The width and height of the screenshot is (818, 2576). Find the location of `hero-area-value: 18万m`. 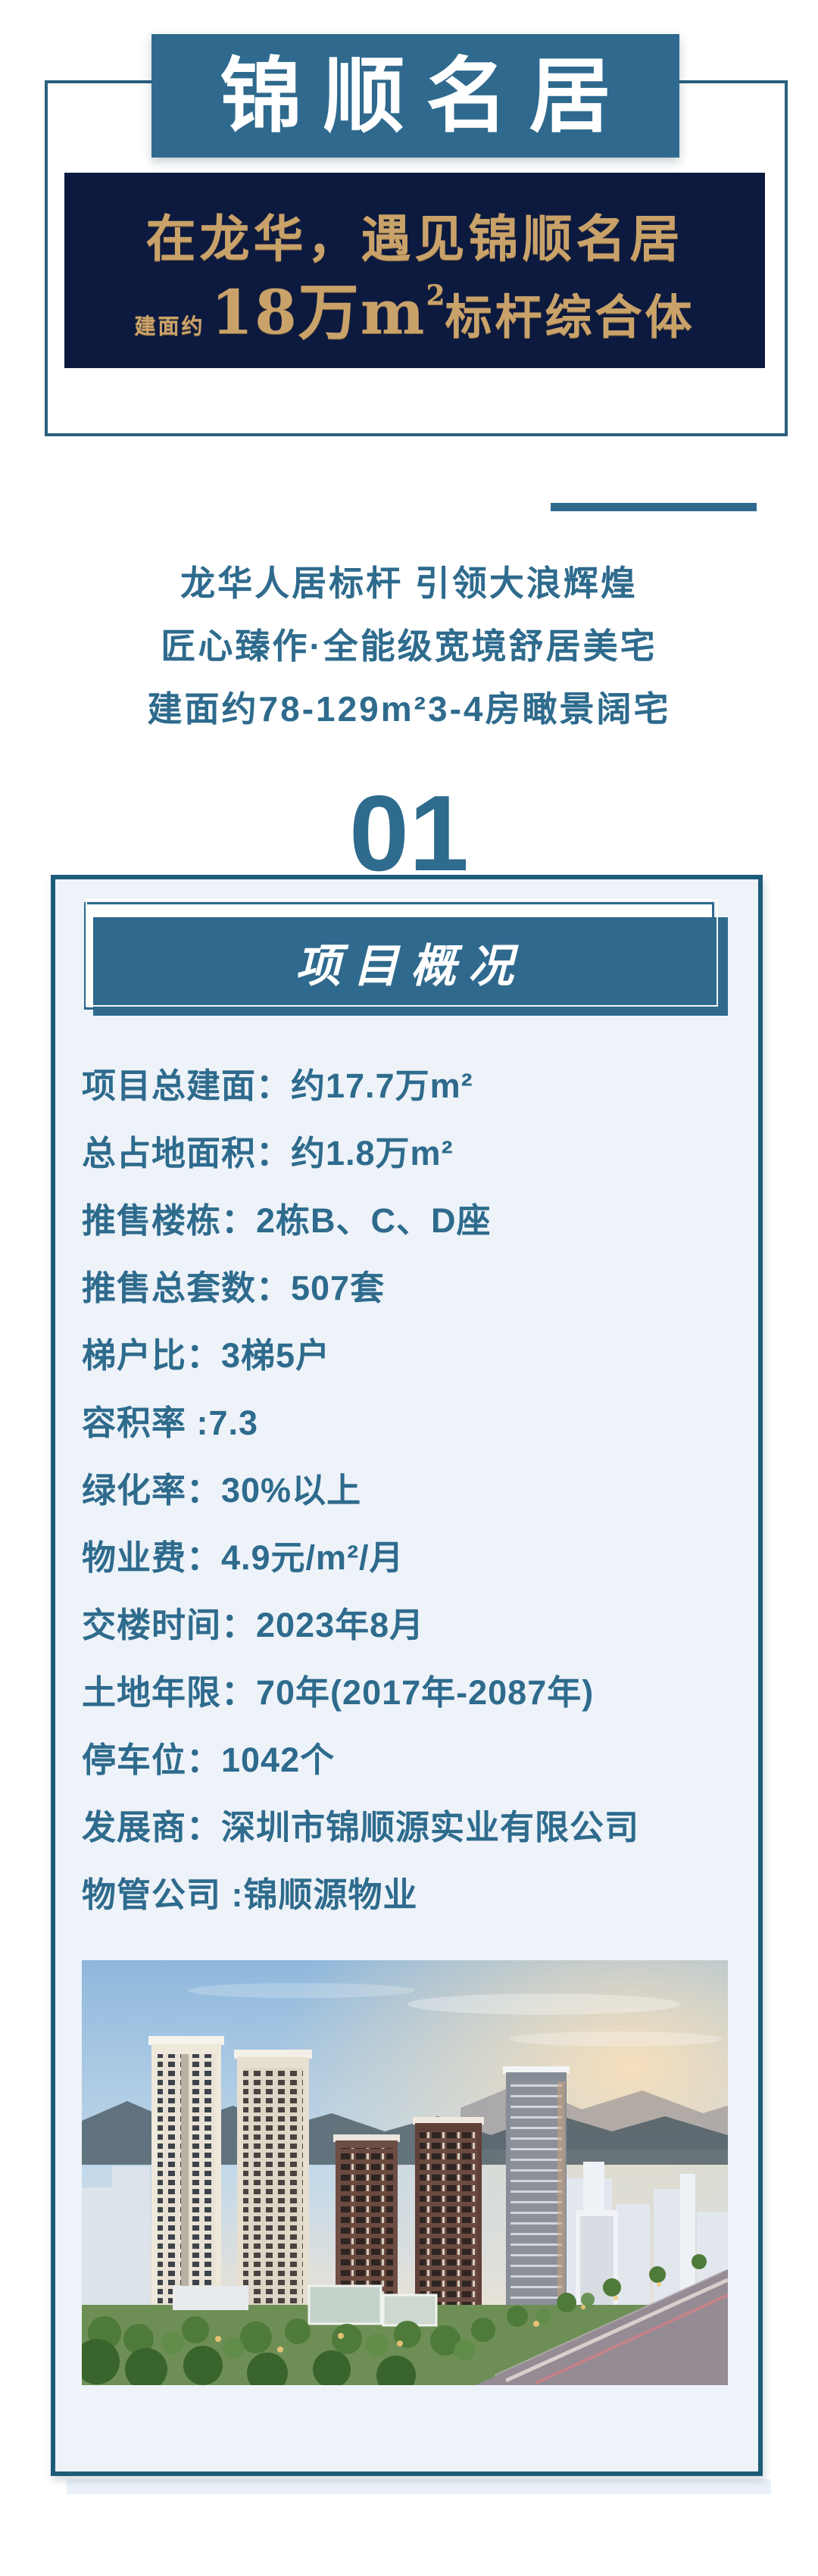

hero-area-value: 18万m is located at coordinates (318, 312).